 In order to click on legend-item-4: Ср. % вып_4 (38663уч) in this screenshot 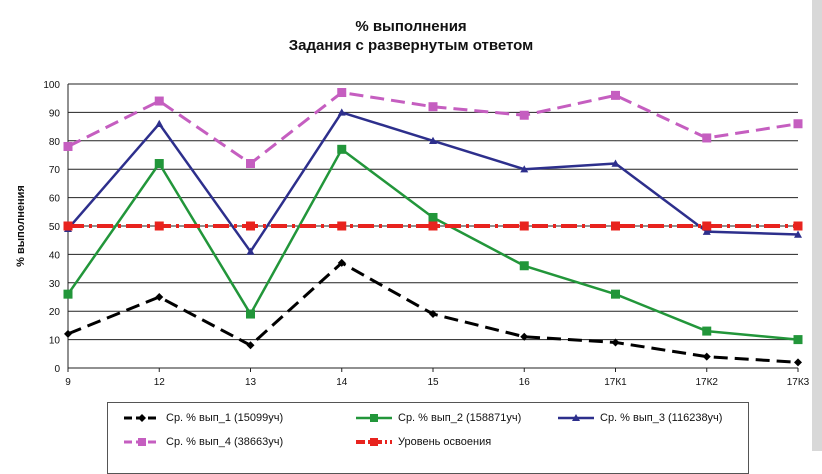, I will do `click(202, 442)`.